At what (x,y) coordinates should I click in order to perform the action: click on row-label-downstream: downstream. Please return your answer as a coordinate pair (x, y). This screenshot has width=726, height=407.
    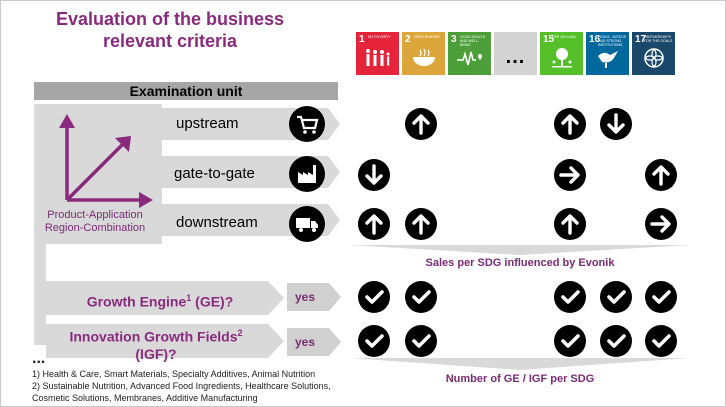
    Looking at the image, I should click on (217, 222).